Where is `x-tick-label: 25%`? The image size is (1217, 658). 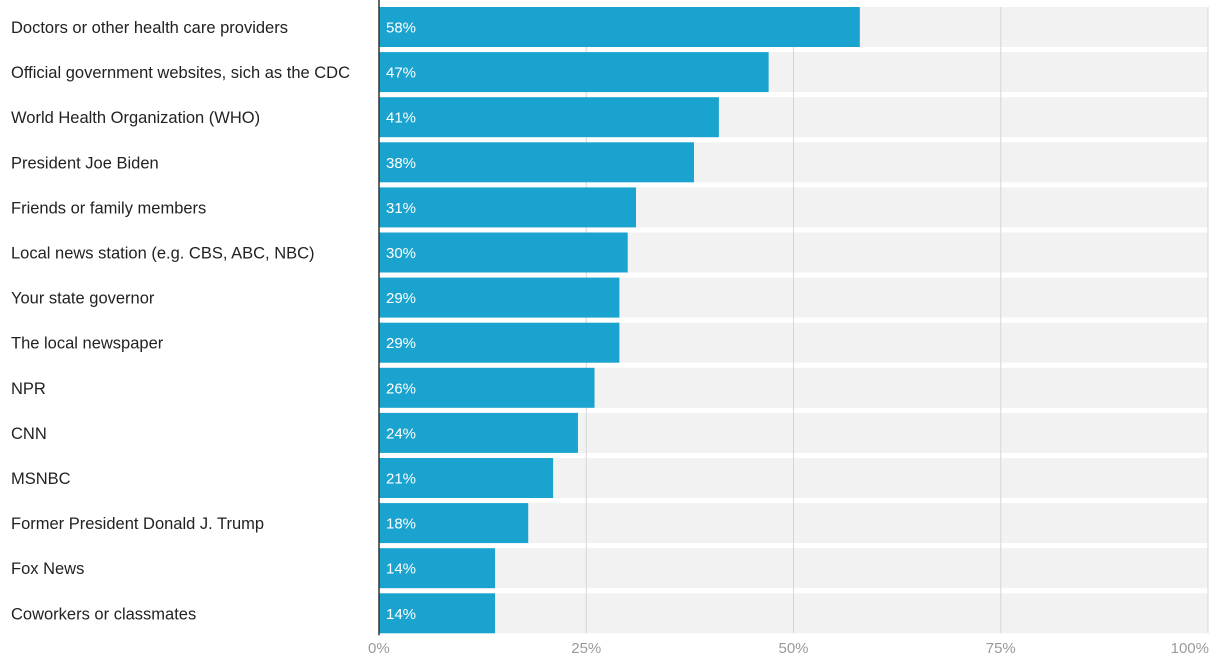 x-tick-label: 25% is located at coordinates (586, 648).